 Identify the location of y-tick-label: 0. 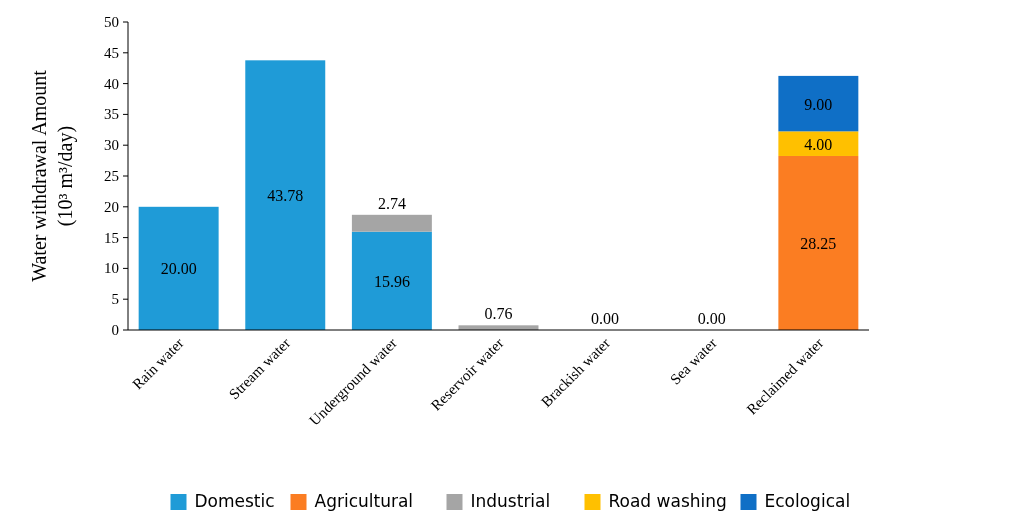
(115, 330).